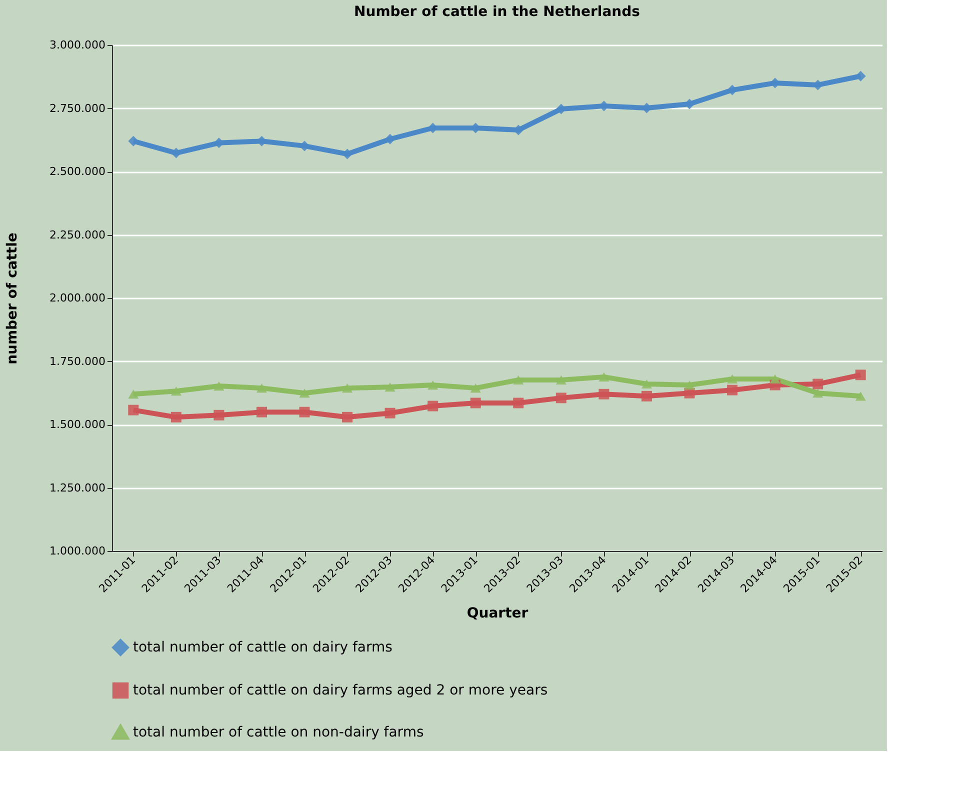  I want to click on y-tick-label: 2.500.000, so click(78, 171).